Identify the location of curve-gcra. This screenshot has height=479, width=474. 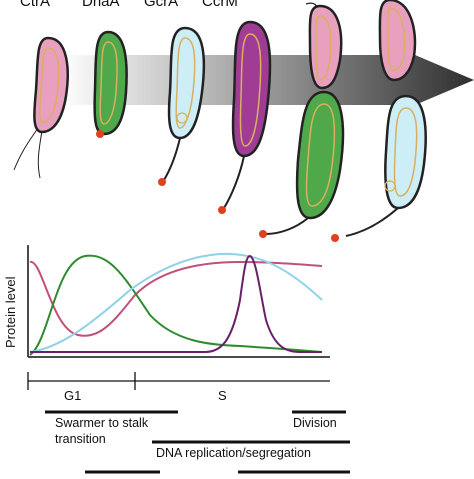
(176, 302).